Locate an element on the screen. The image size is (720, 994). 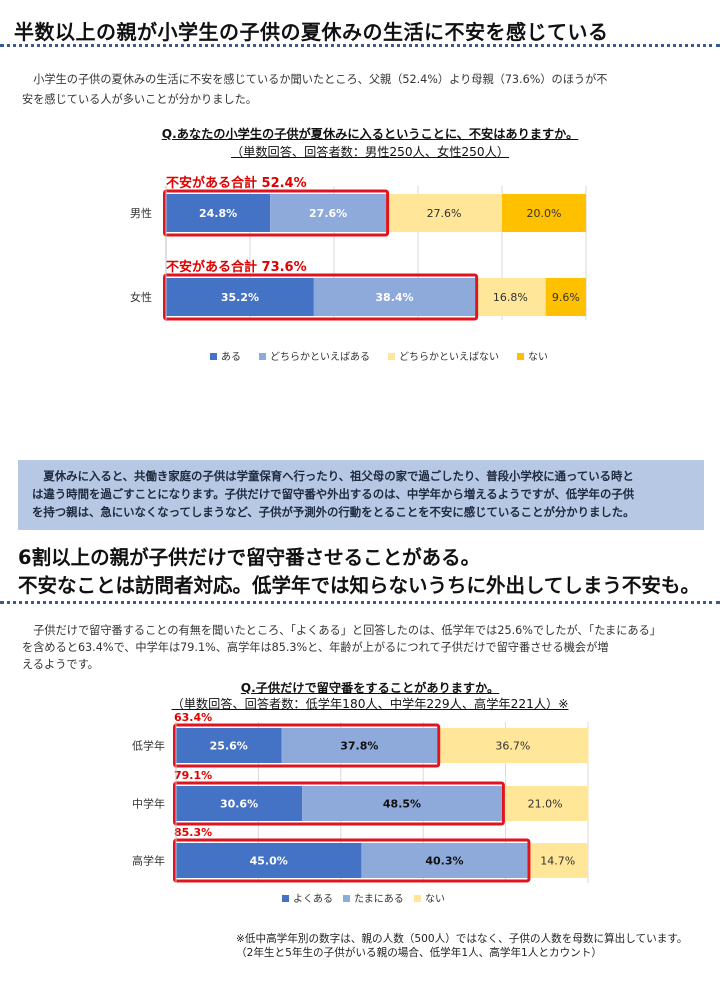
data-label: 24.8% is located at coordinates (218, 213).